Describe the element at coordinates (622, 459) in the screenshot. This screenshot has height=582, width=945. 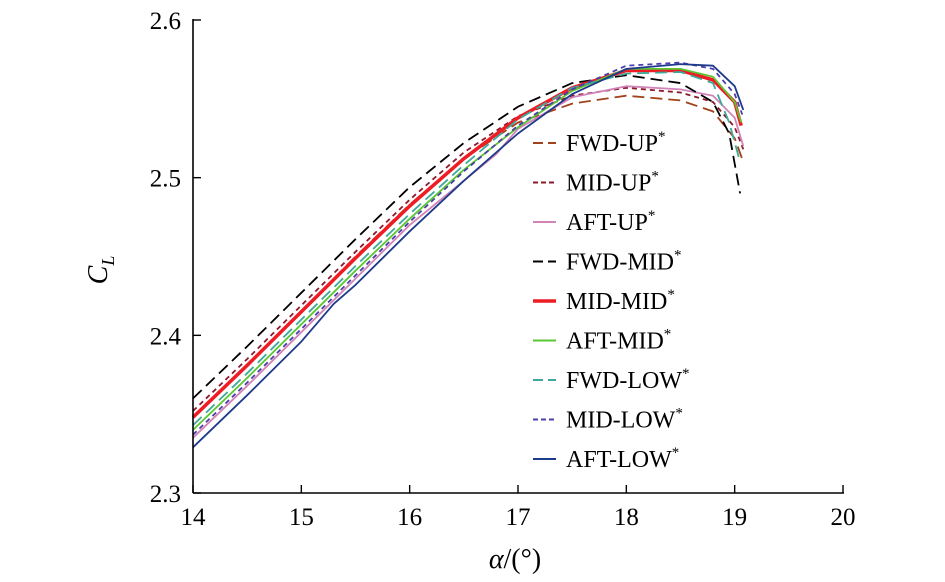
I see `legend-label-aft-low: AFT-LOW*` at that location.